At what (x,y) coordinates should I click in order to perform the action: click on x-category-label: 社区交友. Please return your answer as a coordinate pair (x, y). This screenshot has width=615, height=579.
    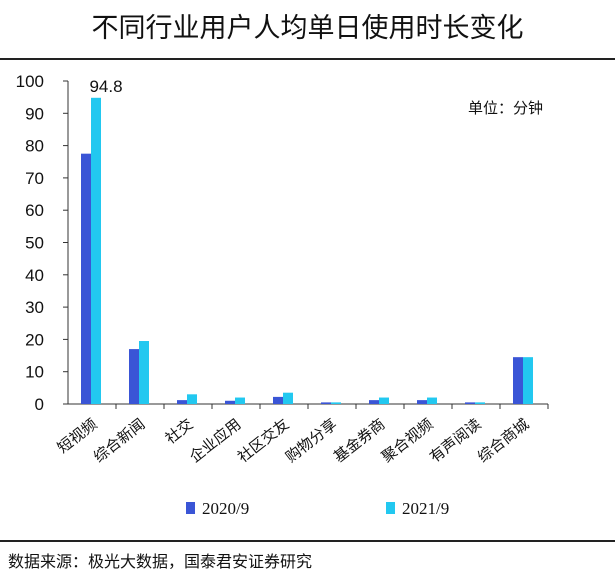
    Looking at the image, I should click on (263, 440).